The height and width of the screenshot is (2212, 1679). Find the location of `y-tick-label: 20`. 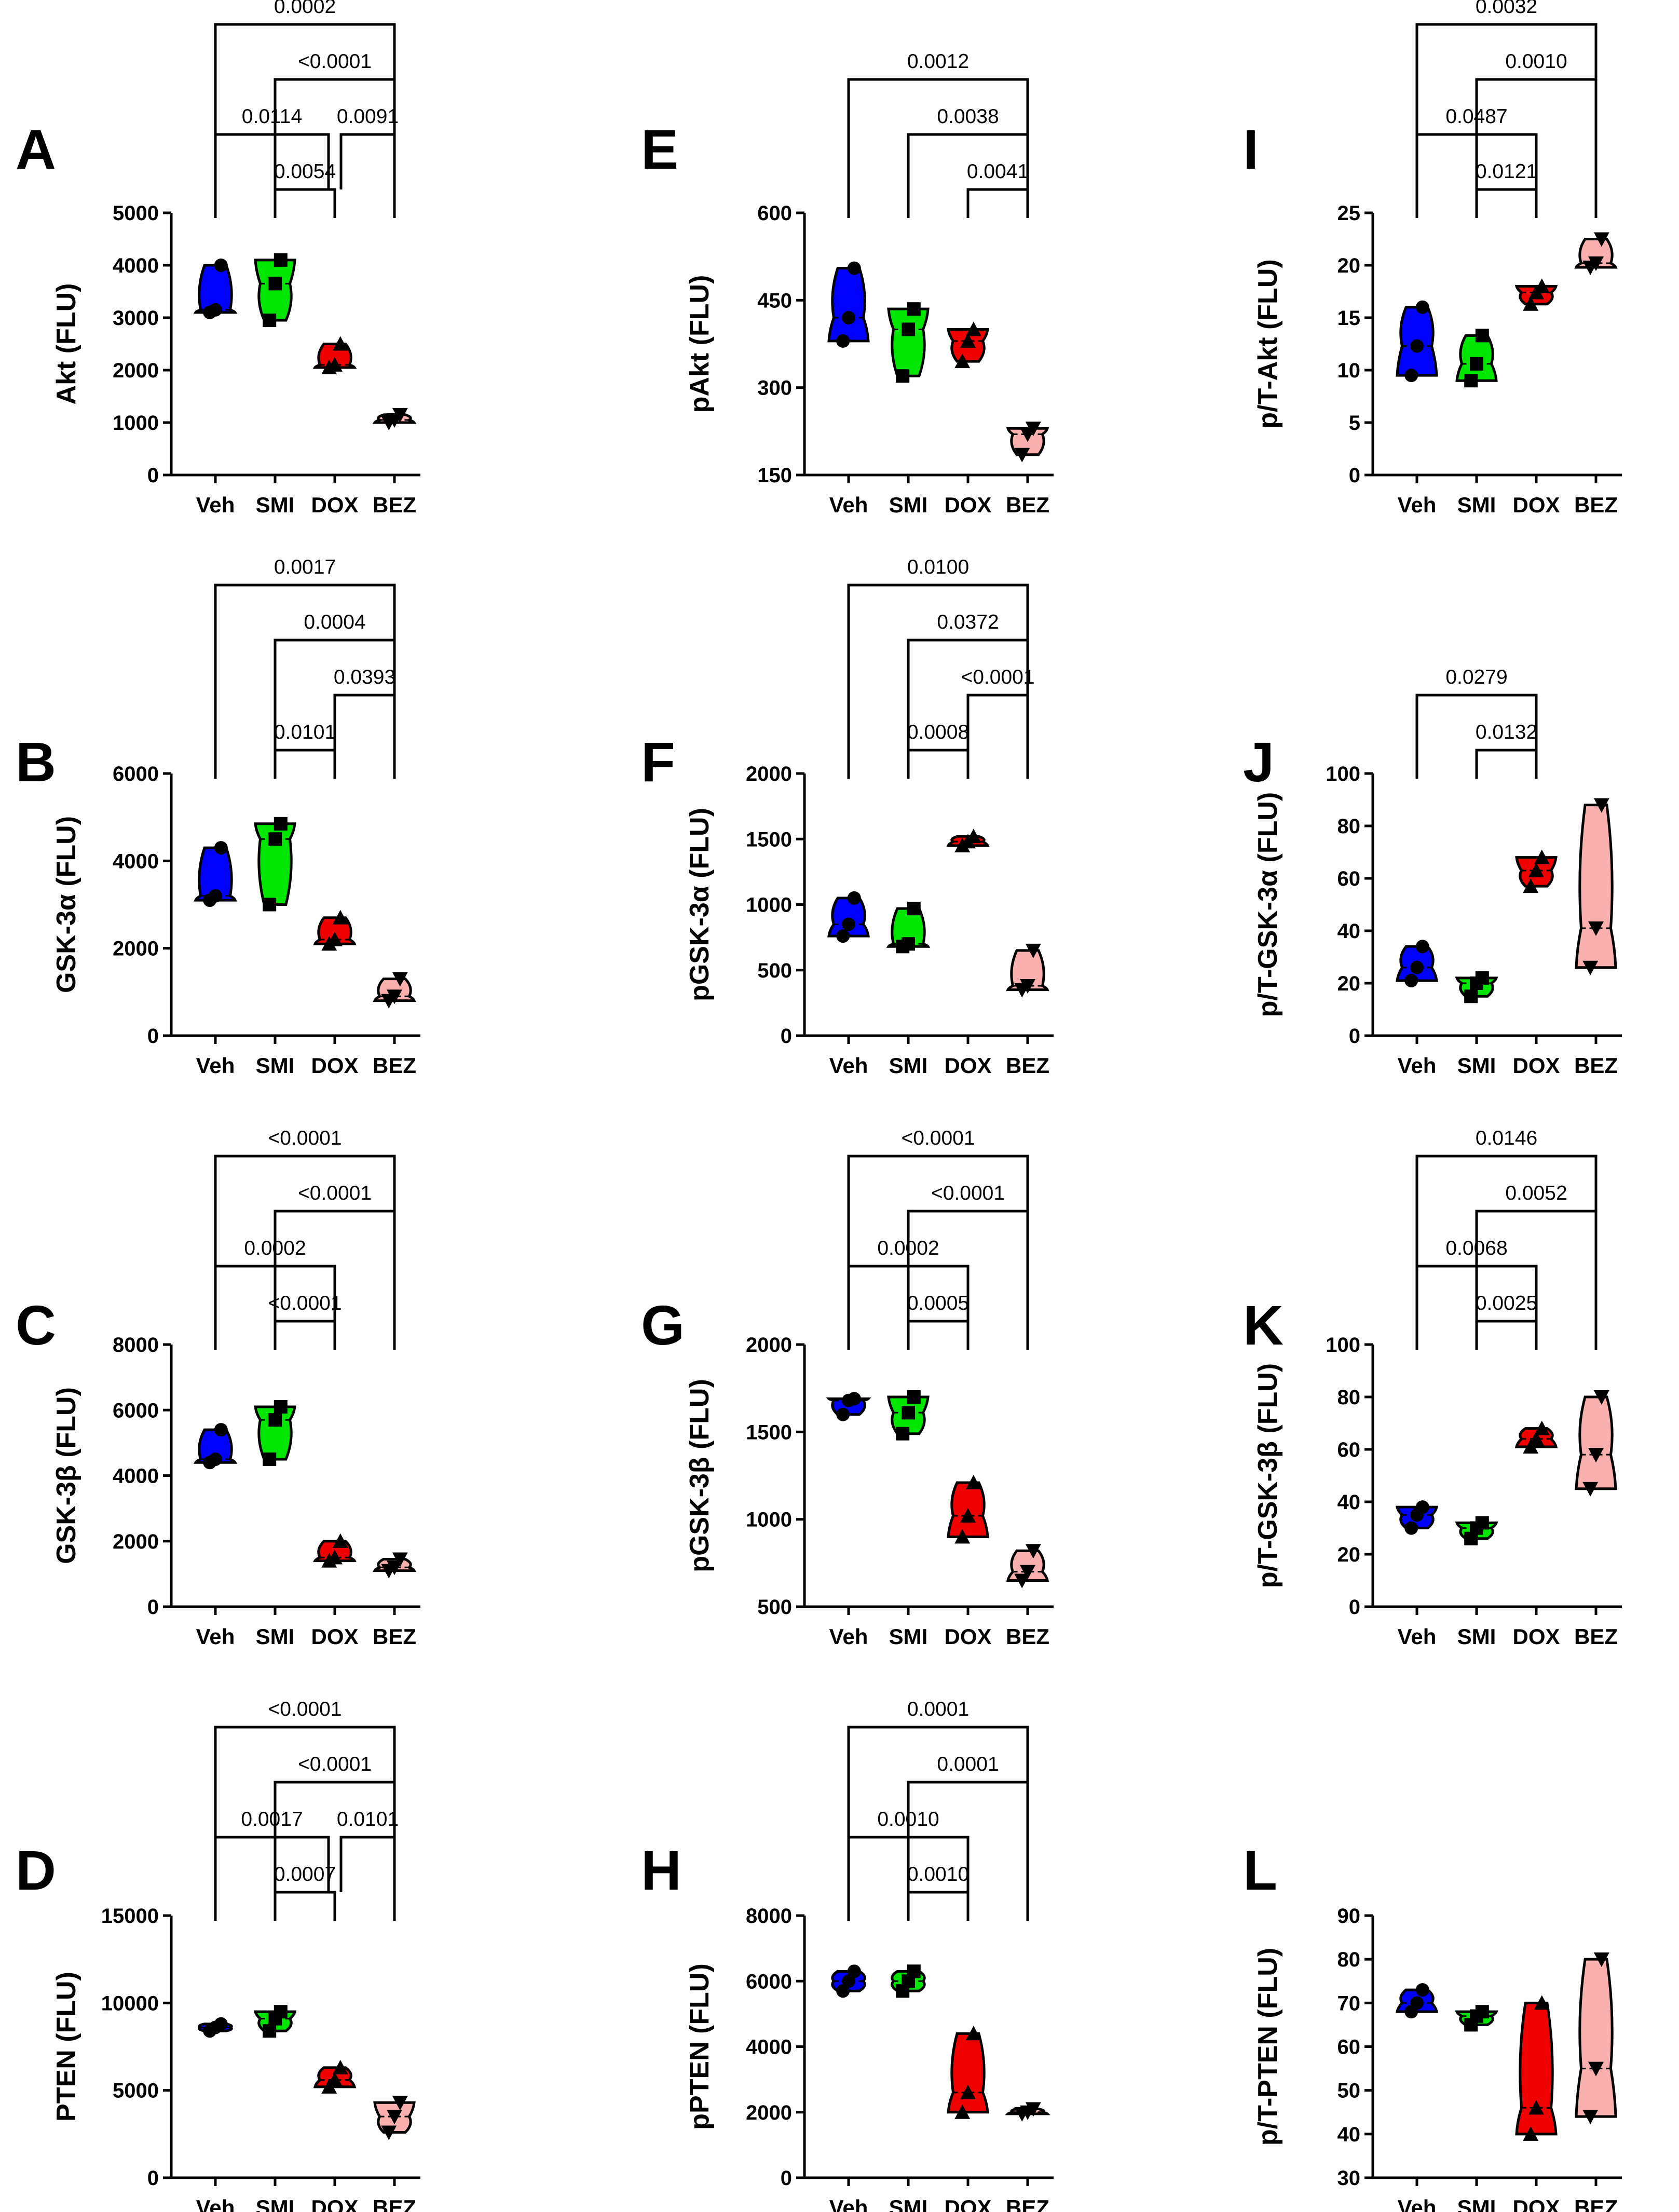

y-tick-label: 20 is located at coordinates (1349, 1554).